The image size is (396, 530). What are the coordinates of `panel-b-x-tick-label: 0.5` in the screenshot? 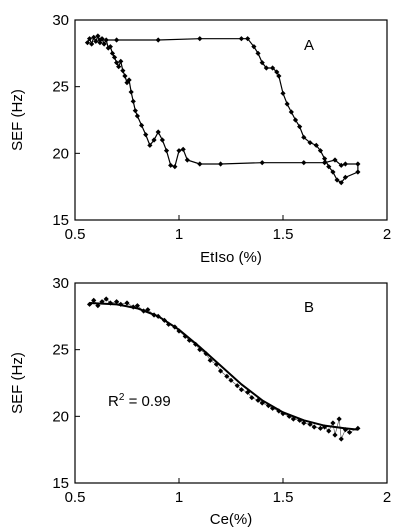 It's located at (75, 497).